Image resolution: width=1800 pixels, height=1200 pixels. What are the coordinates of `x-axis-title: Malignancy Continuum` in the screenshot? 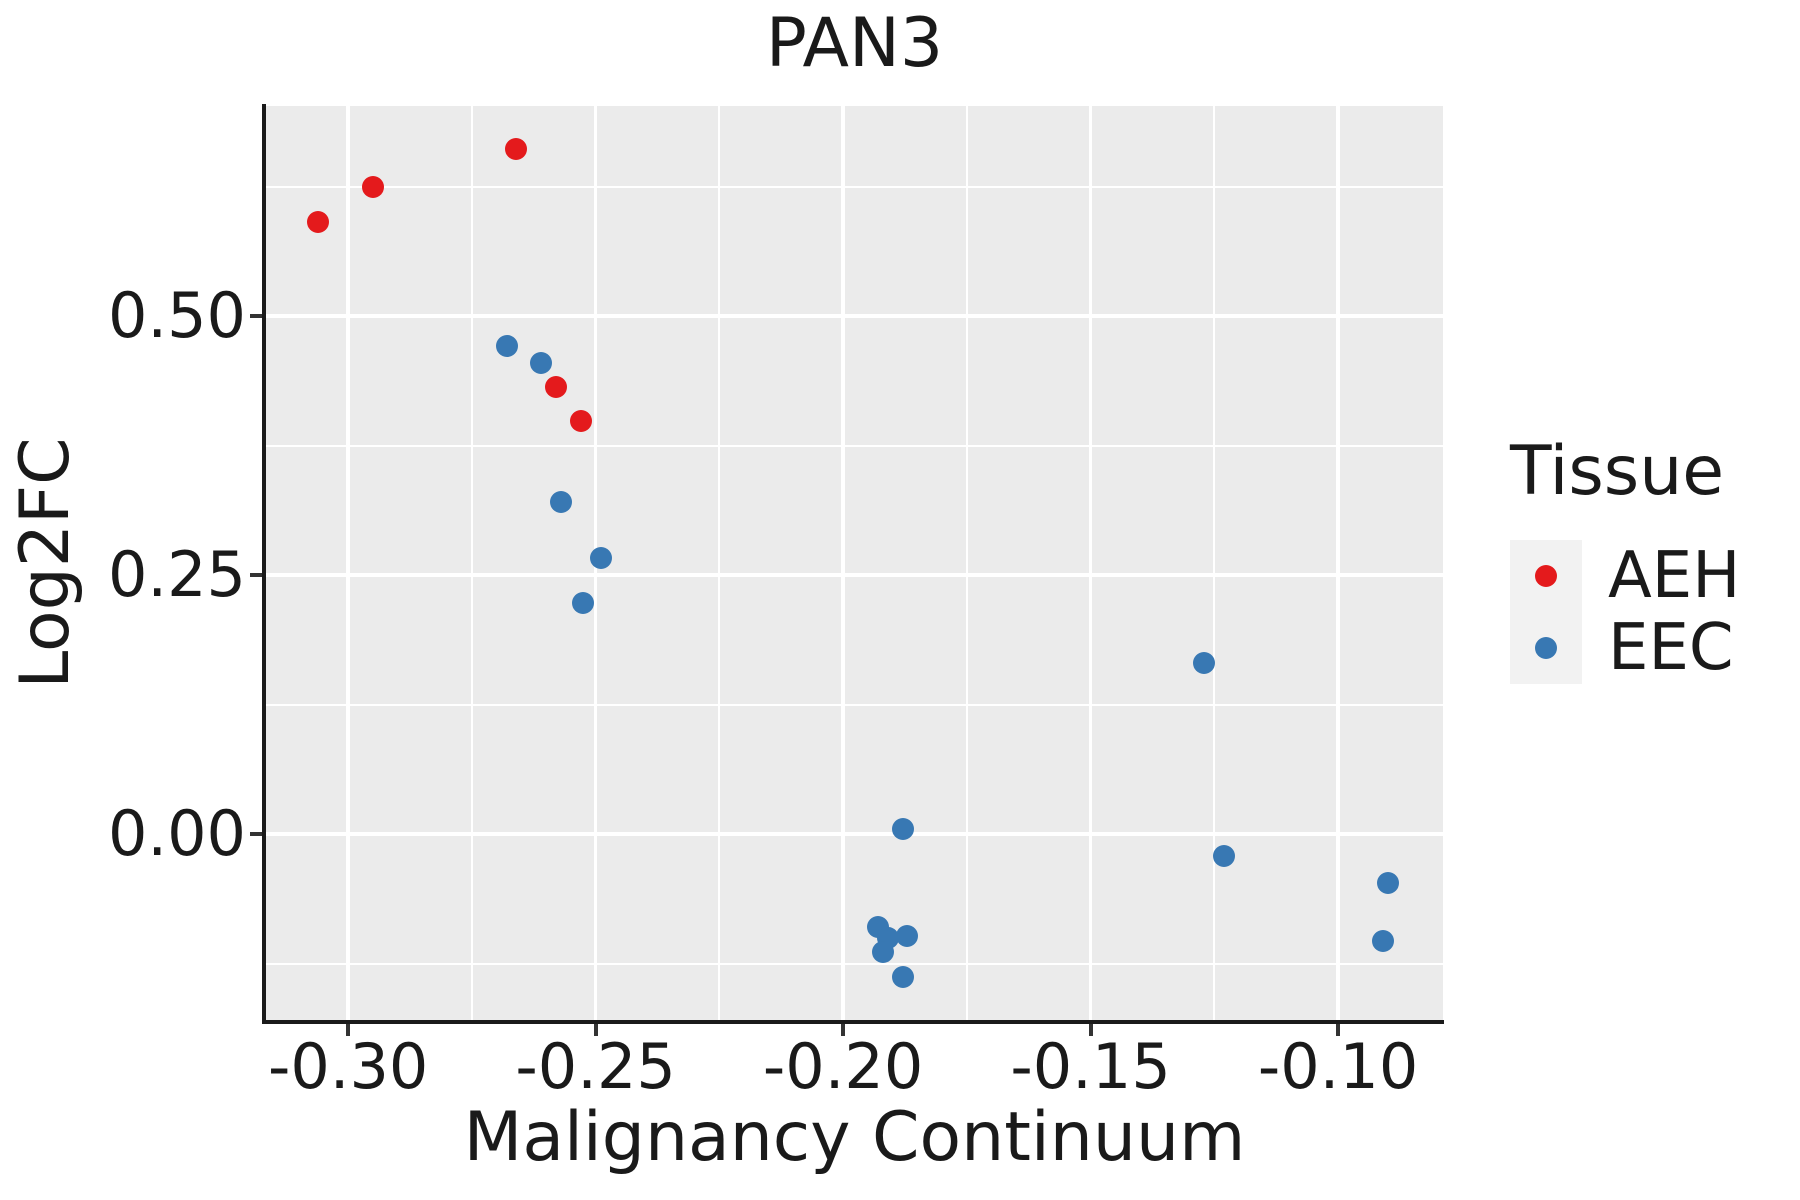 It's located at (854, 1137).